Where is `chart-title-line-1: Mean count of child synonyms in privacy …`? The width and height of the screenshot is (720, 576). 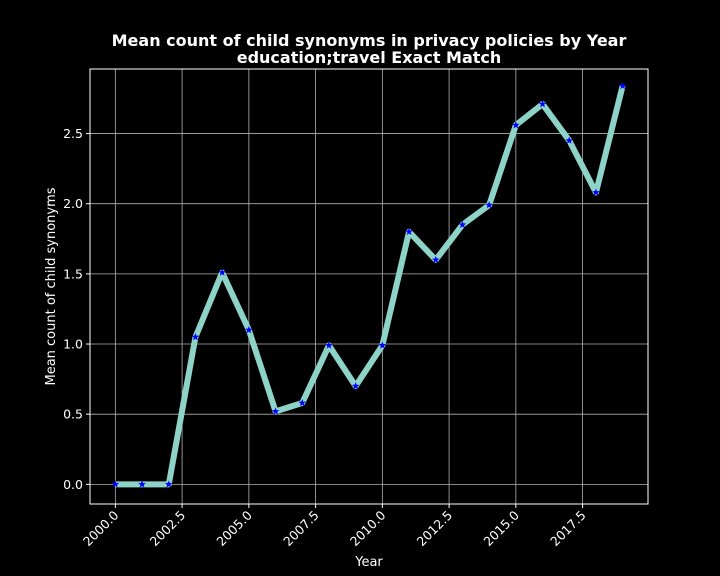 chart-title-line-1: Mean count of child synonyms in privacy … is located at coordinates (369, 40).